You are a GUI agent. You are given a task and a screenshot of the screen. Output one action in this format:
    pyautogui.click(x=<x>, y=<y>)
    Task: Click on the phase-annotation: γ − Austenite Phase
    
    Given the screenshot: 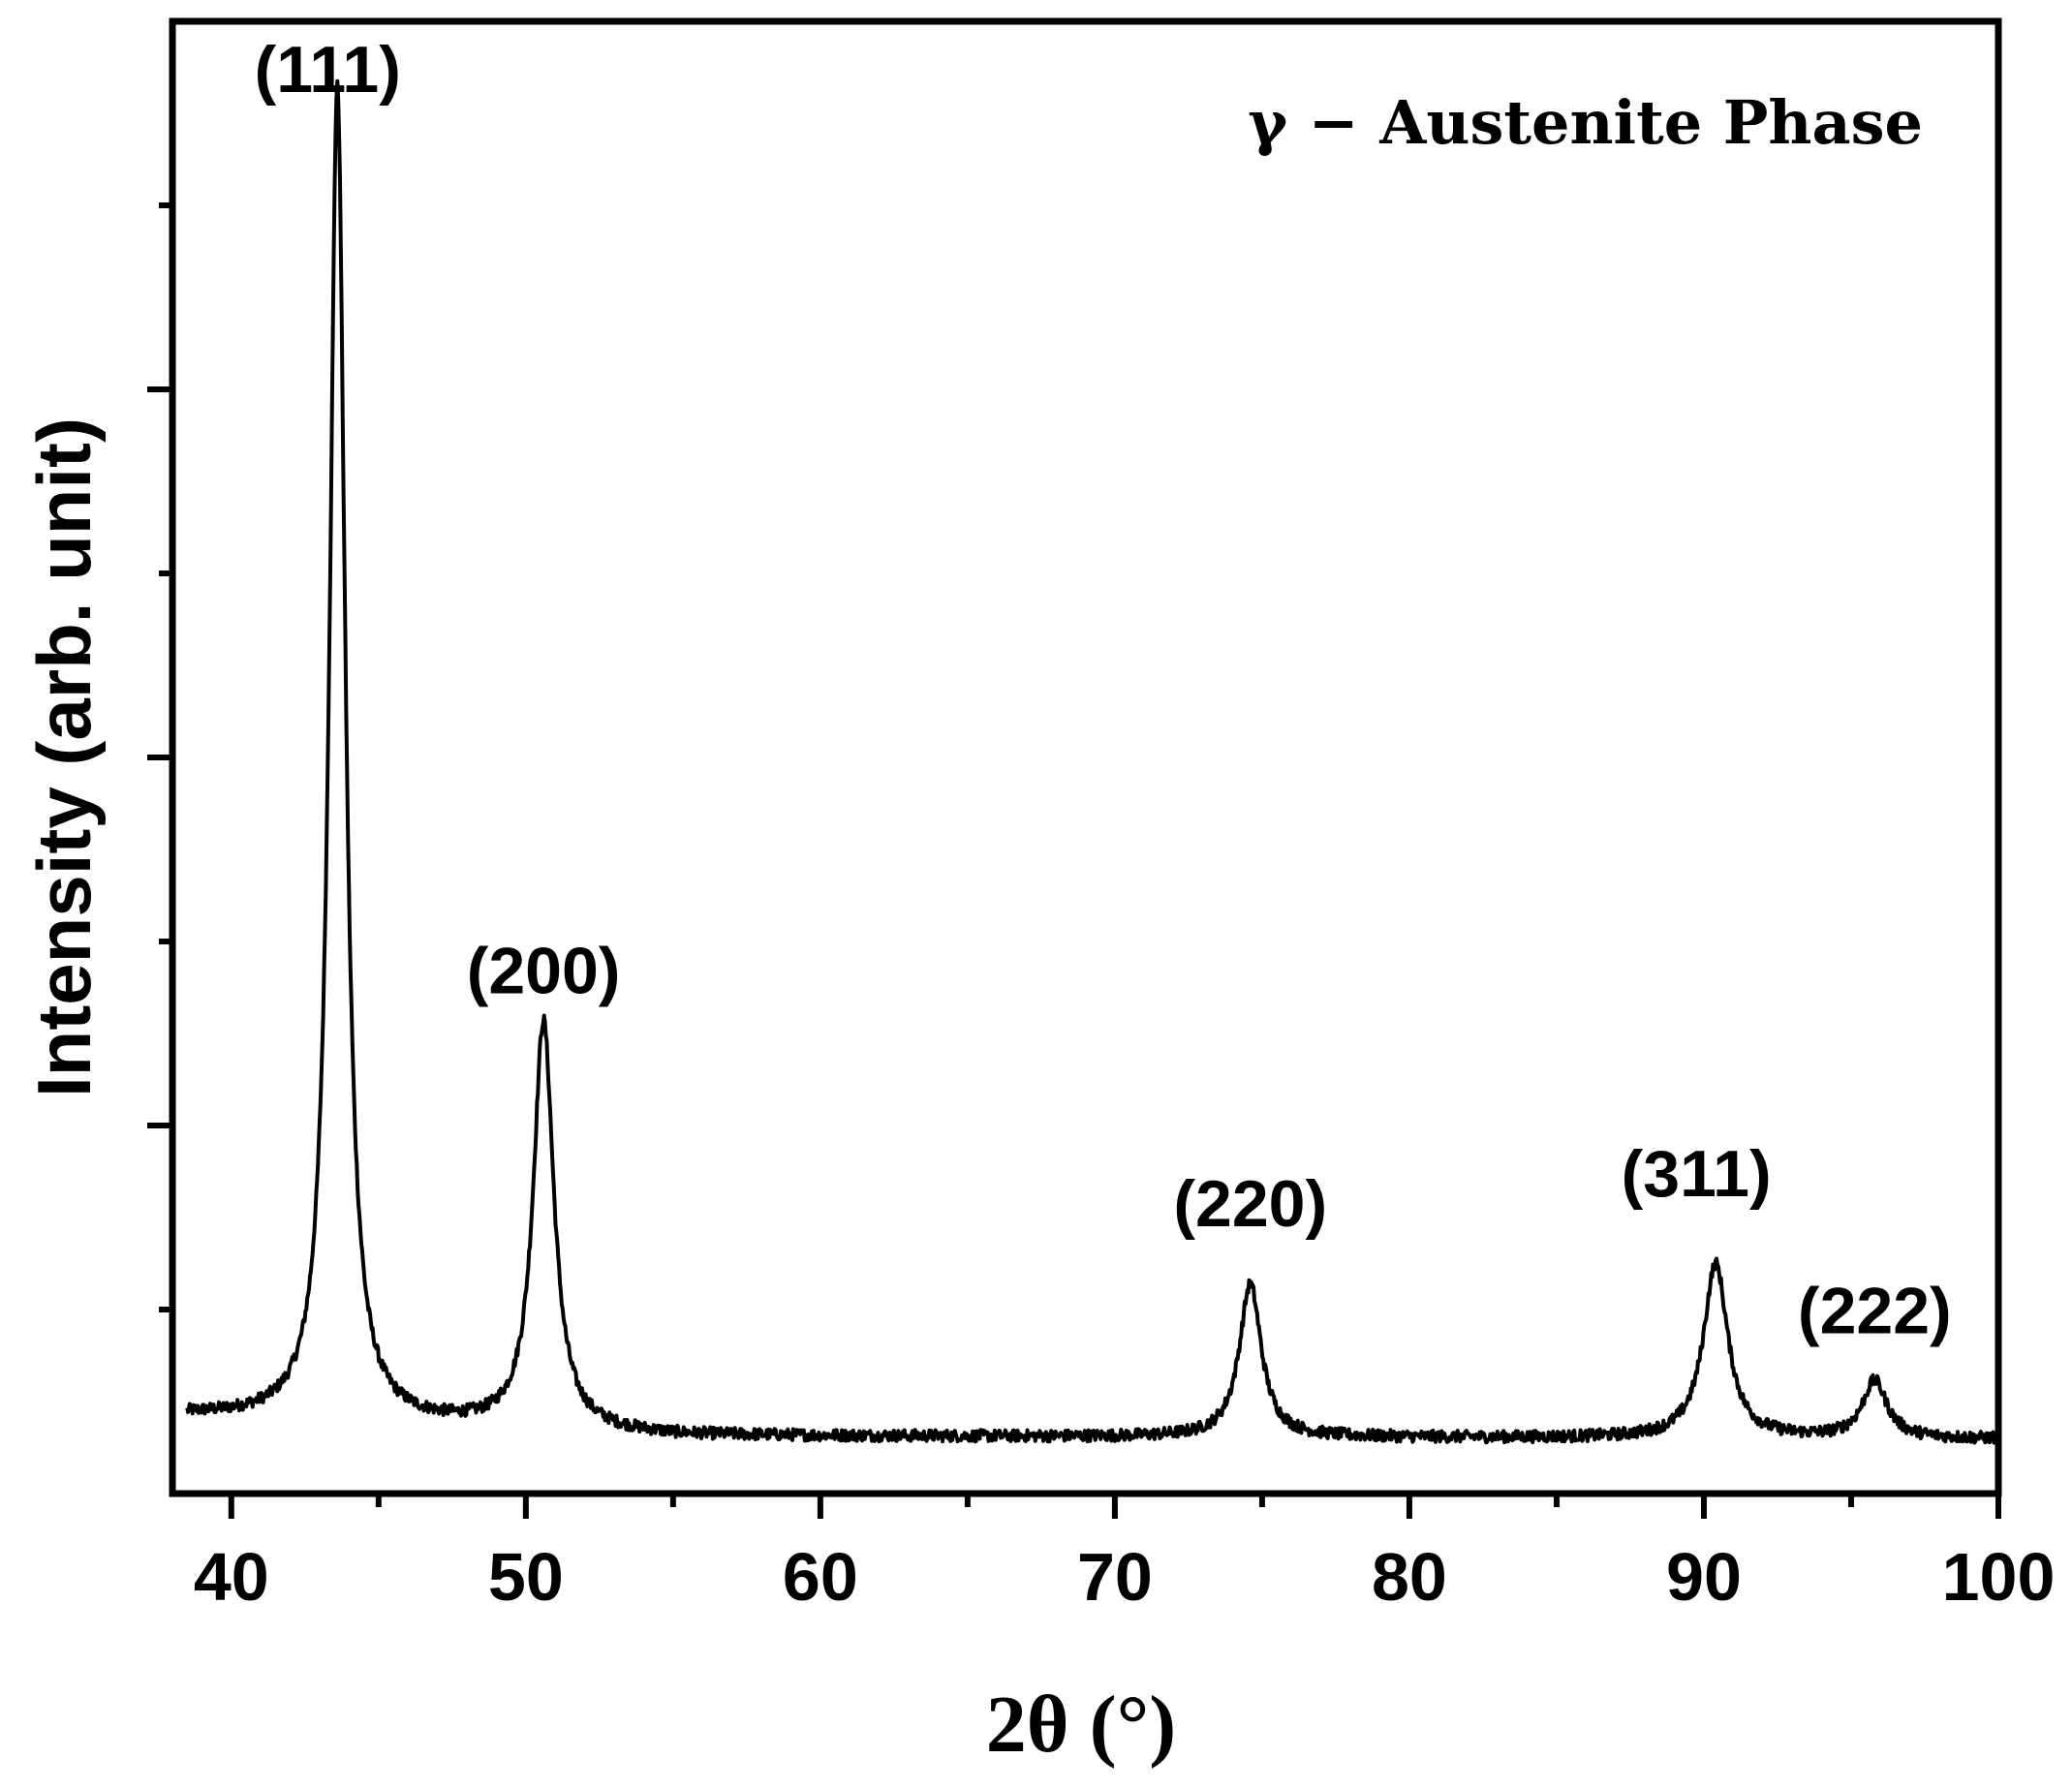 What is the action you would take?
    pyautogui.click(x=1585, y=122)
    